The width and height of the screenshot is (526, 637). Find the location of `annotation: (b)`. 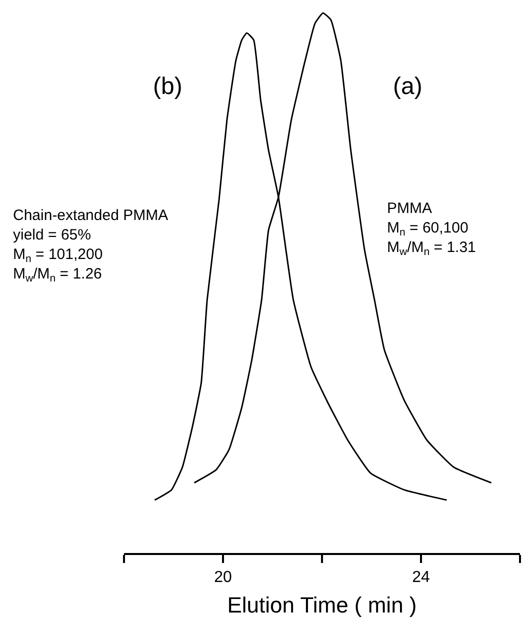

annotation: (b) is located at coordinates (167, 86).